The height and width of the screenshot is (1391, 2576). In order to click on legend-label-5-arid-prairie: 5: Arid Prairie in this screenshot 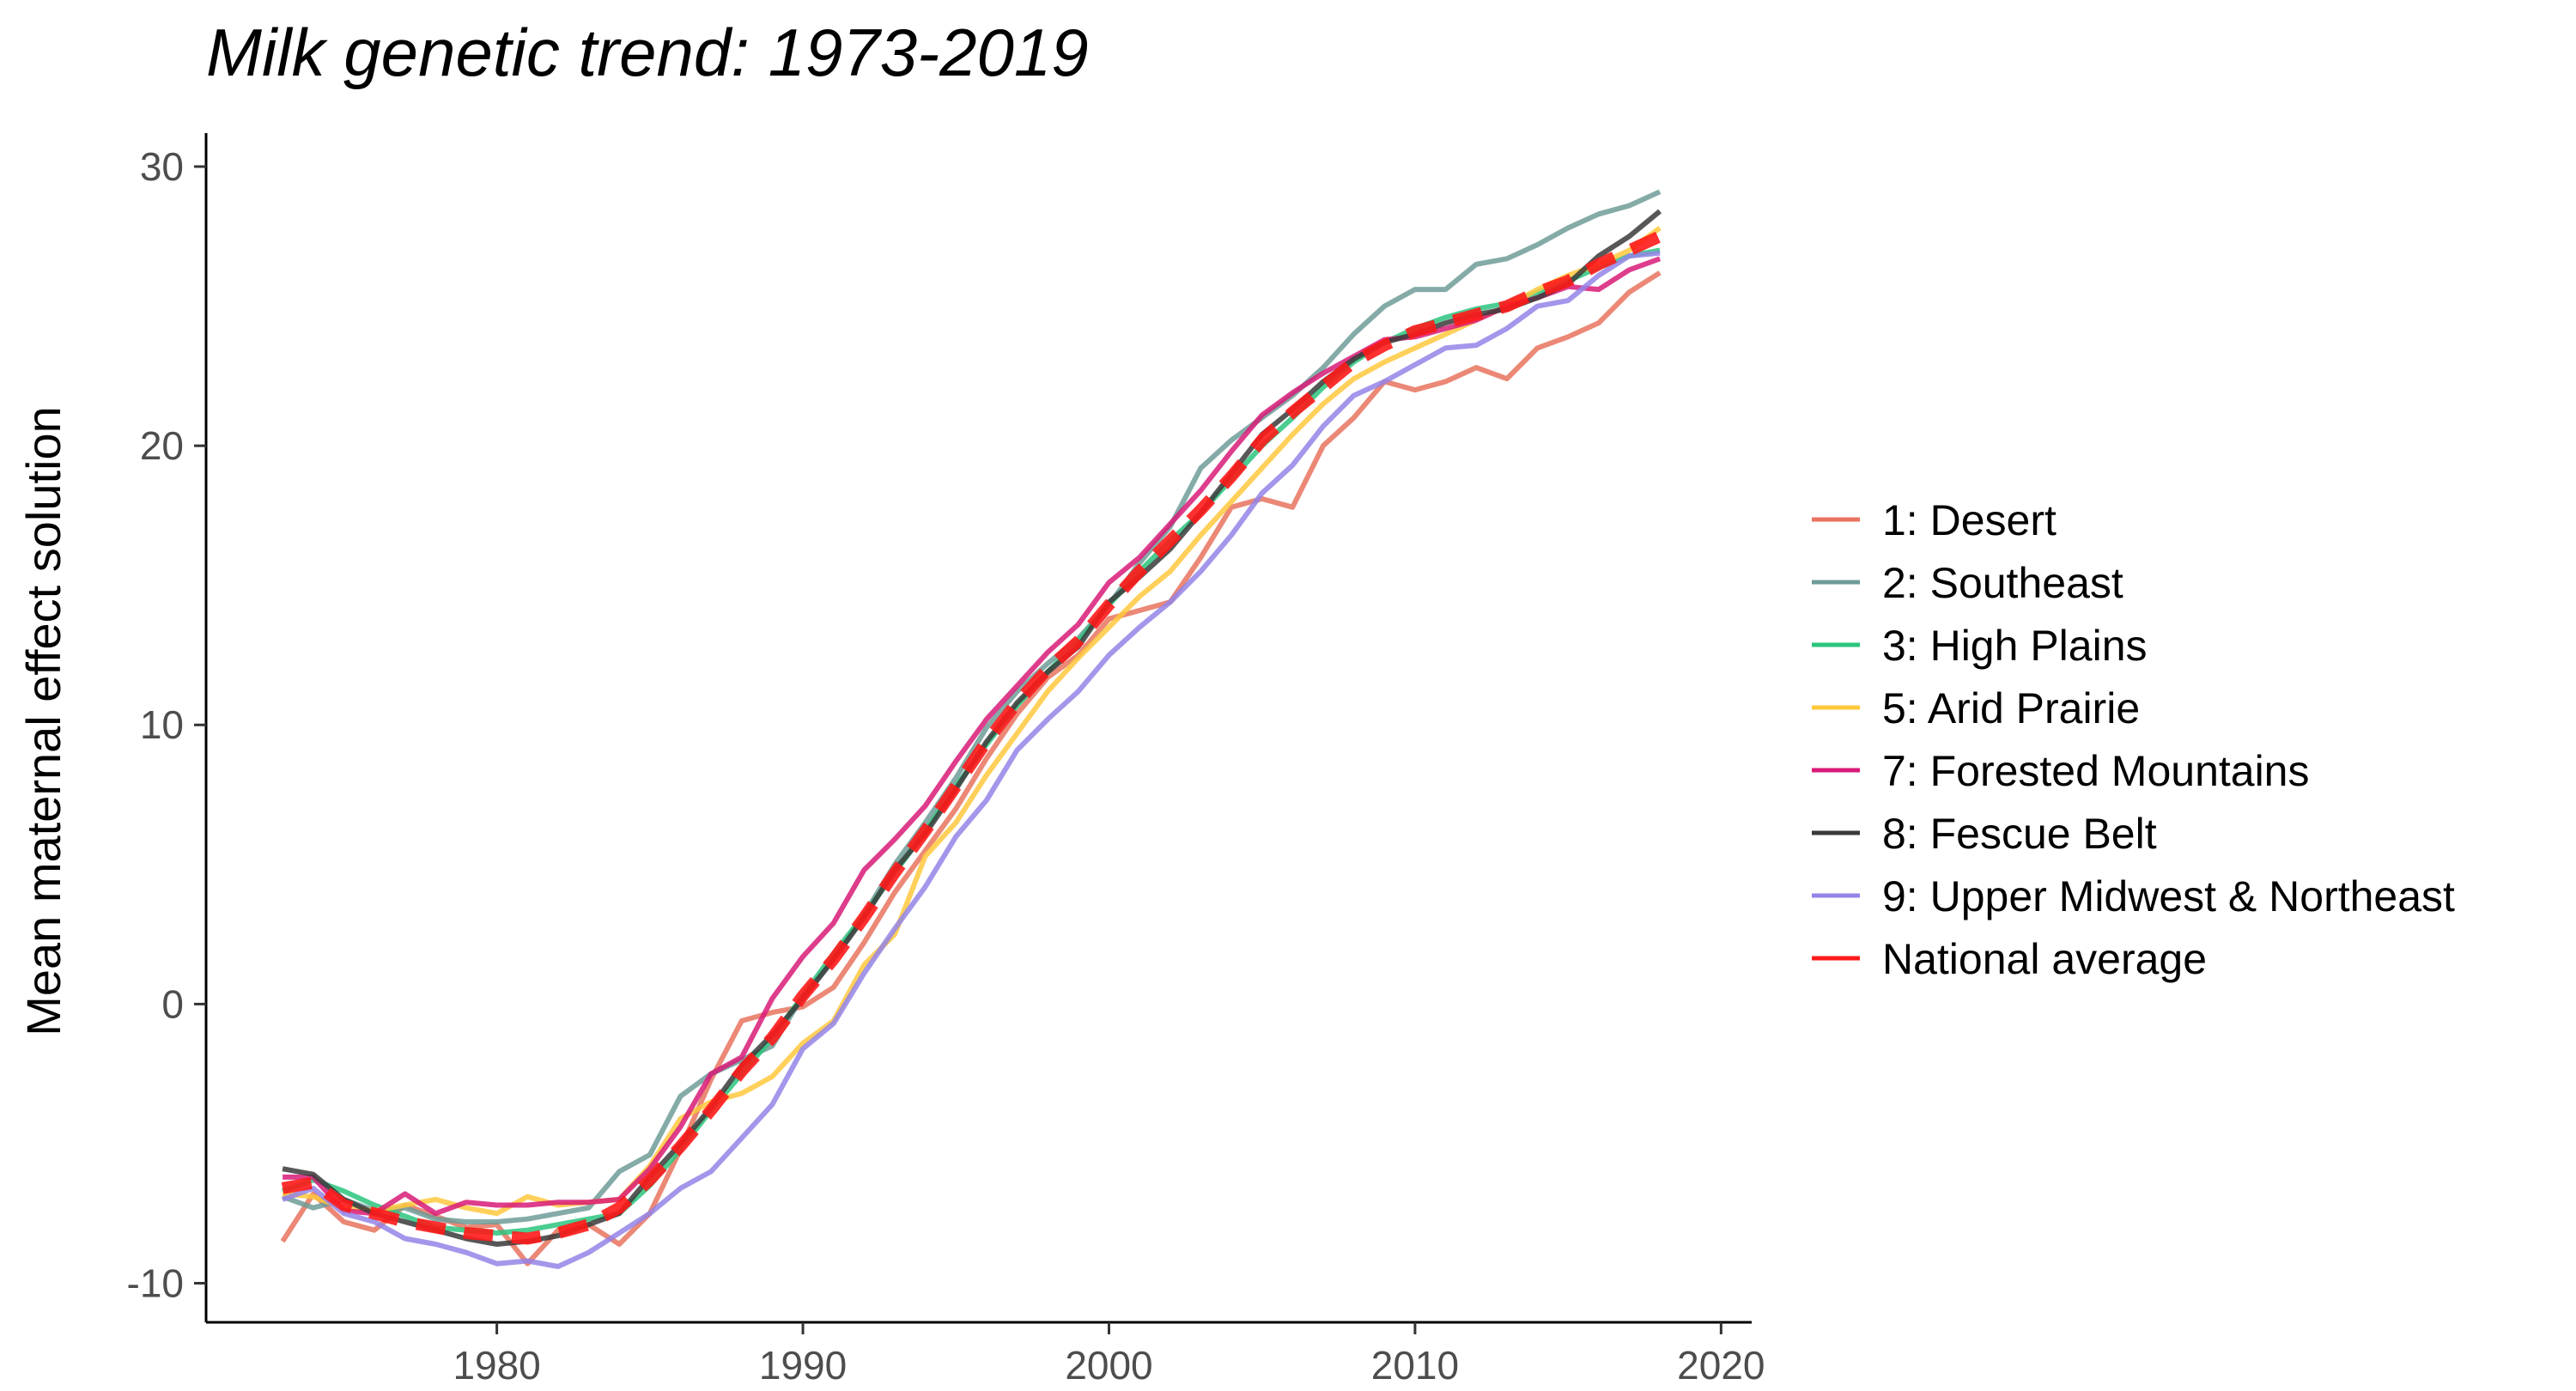, I will do `click(2011, 708)`.